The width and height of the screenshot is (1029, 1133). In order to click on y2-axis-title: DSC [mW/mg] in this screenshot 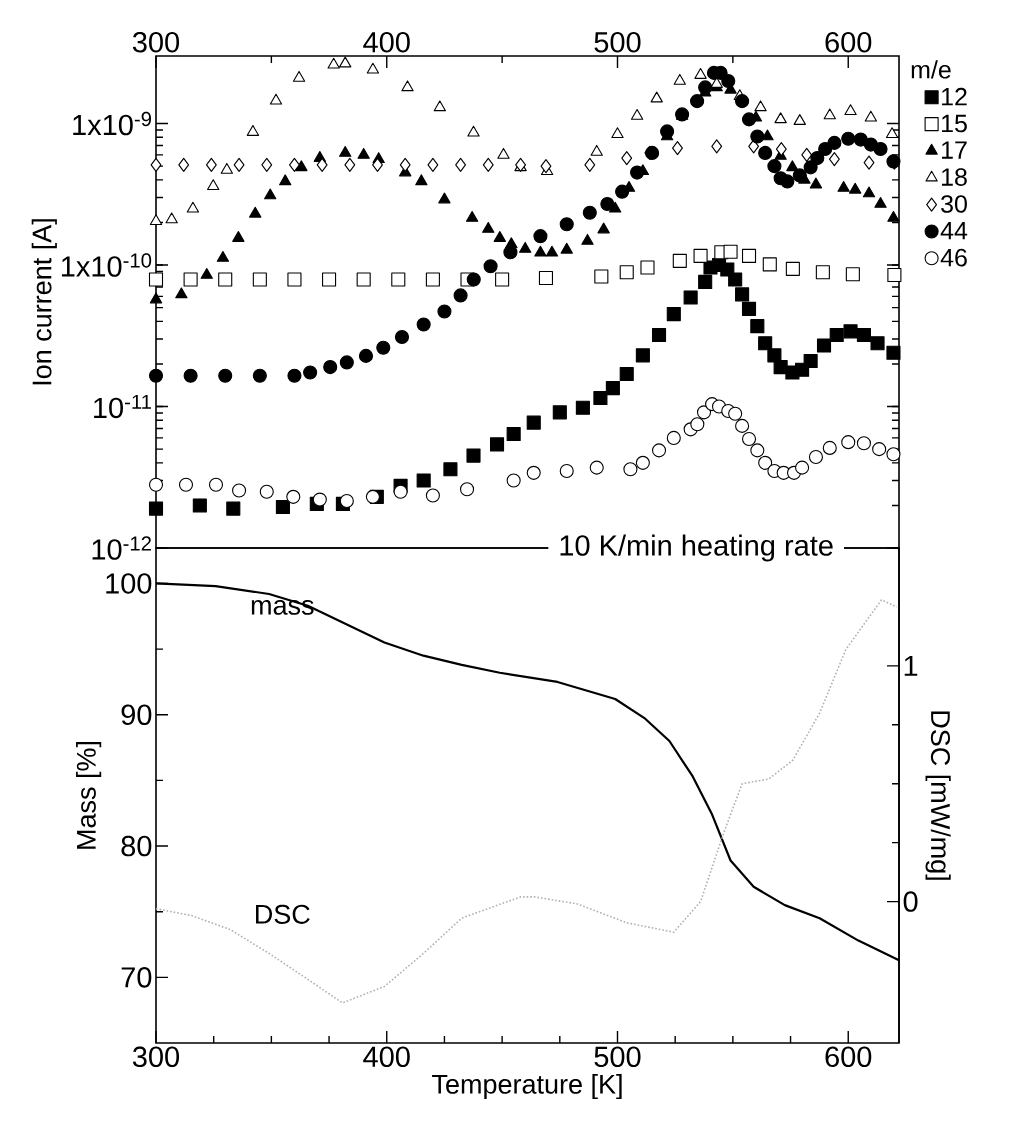, I will do `click(938, 795)`.